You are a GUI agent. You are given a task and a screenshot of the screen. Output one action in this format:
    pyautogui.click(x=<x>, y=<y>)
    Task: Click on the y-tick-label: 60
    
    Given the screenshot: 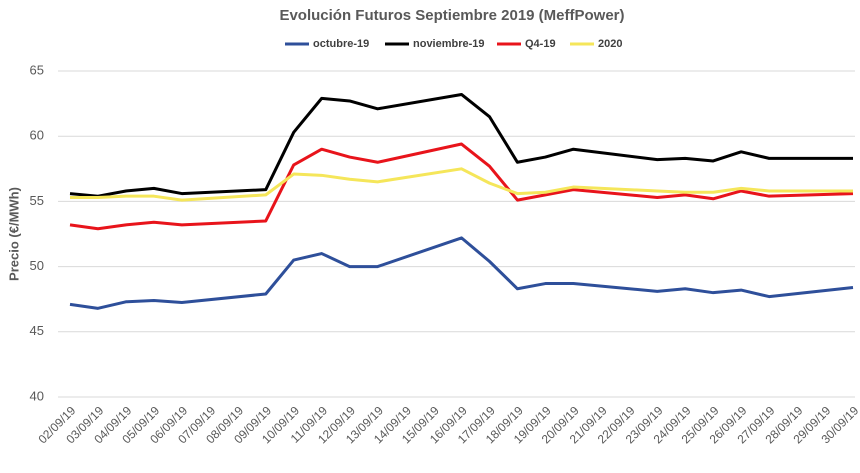 What is the action you would take?
    pyautogui.click(x=37, y=135)
    